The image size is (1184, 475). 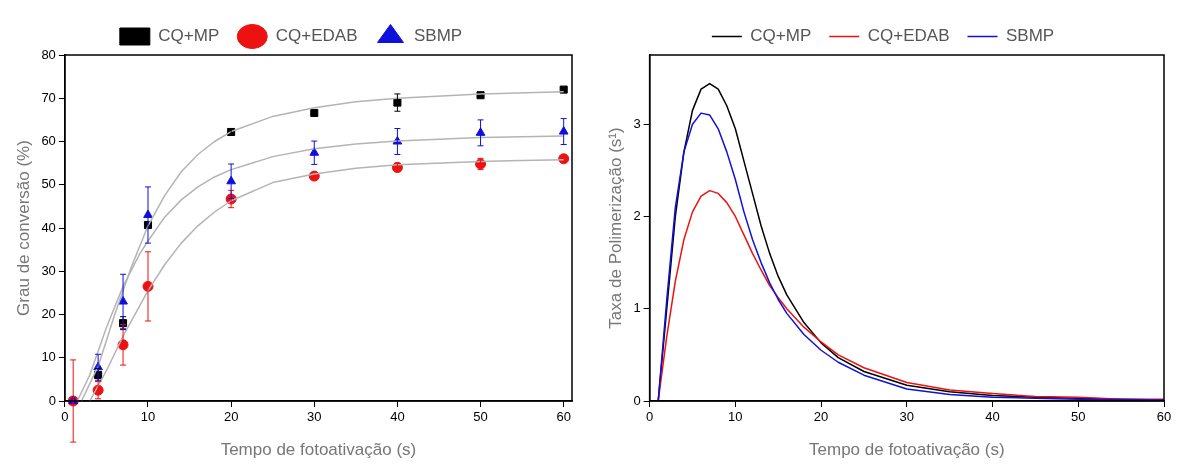 What do you see at coordinates (637, 216) in the screenshot?
I see `y-tick-label: 2` at bounding box center [637, 216].